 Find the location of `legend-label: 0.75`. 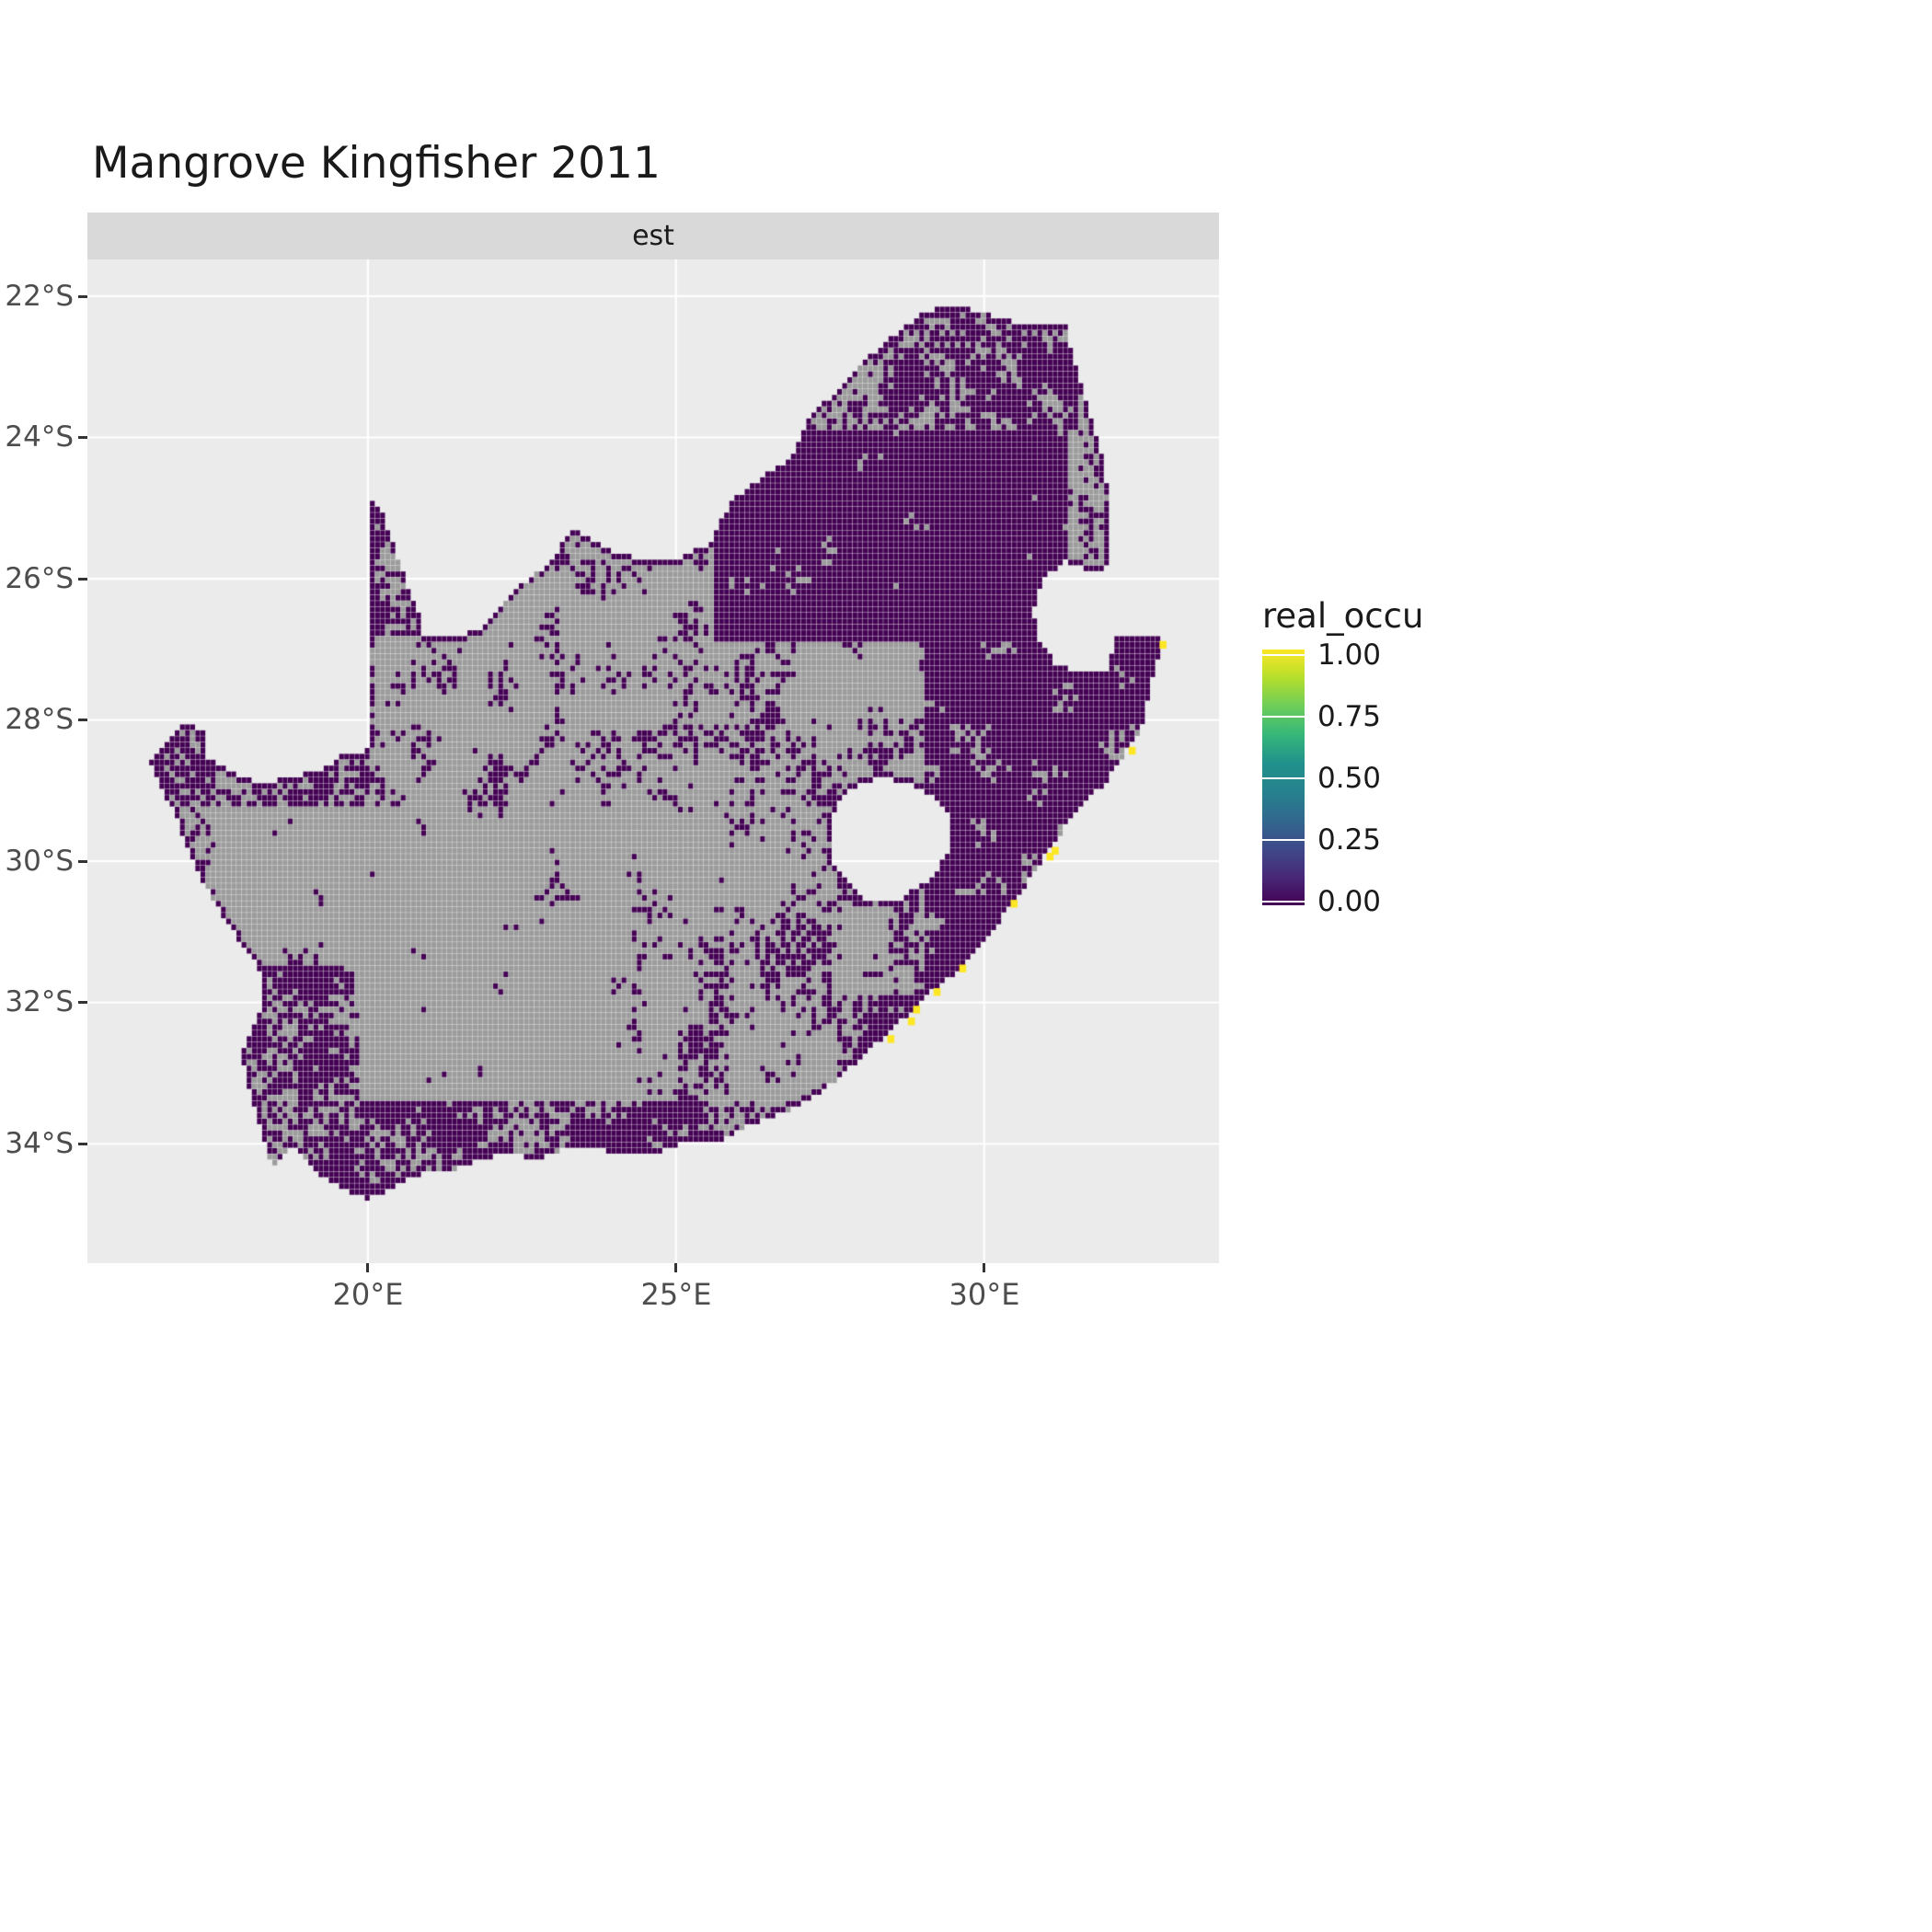

legend-label: 0.75 is located at coordinates (1349, 716).